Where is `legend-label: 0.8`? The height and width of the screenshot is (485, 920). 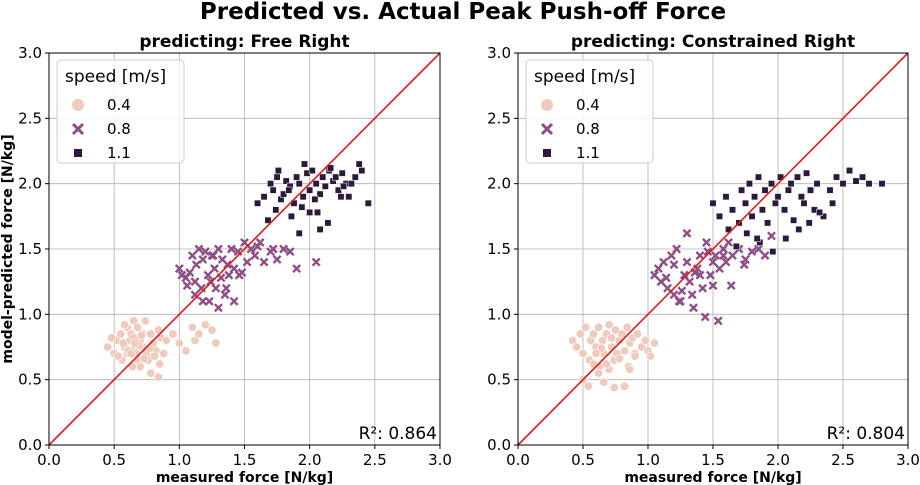
legend-label: 0.8 is located at coordinates (119, 129).